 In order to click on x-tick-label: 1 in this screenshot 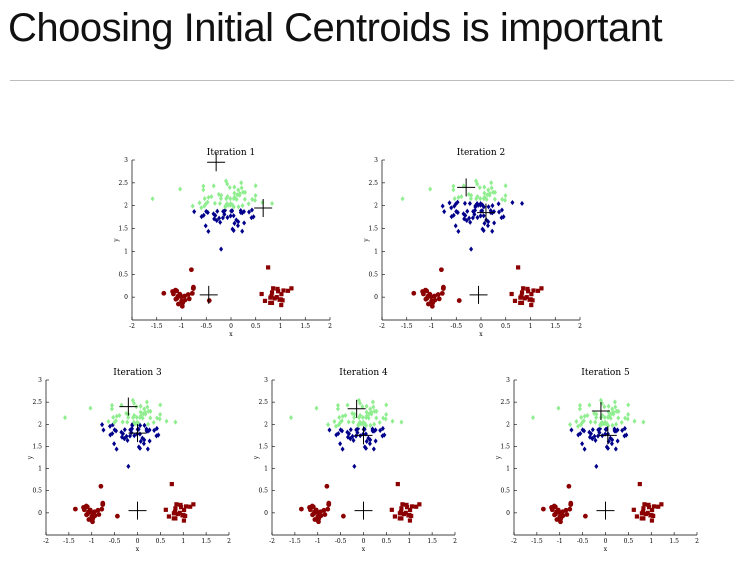, I will do `click(409, 541)`.